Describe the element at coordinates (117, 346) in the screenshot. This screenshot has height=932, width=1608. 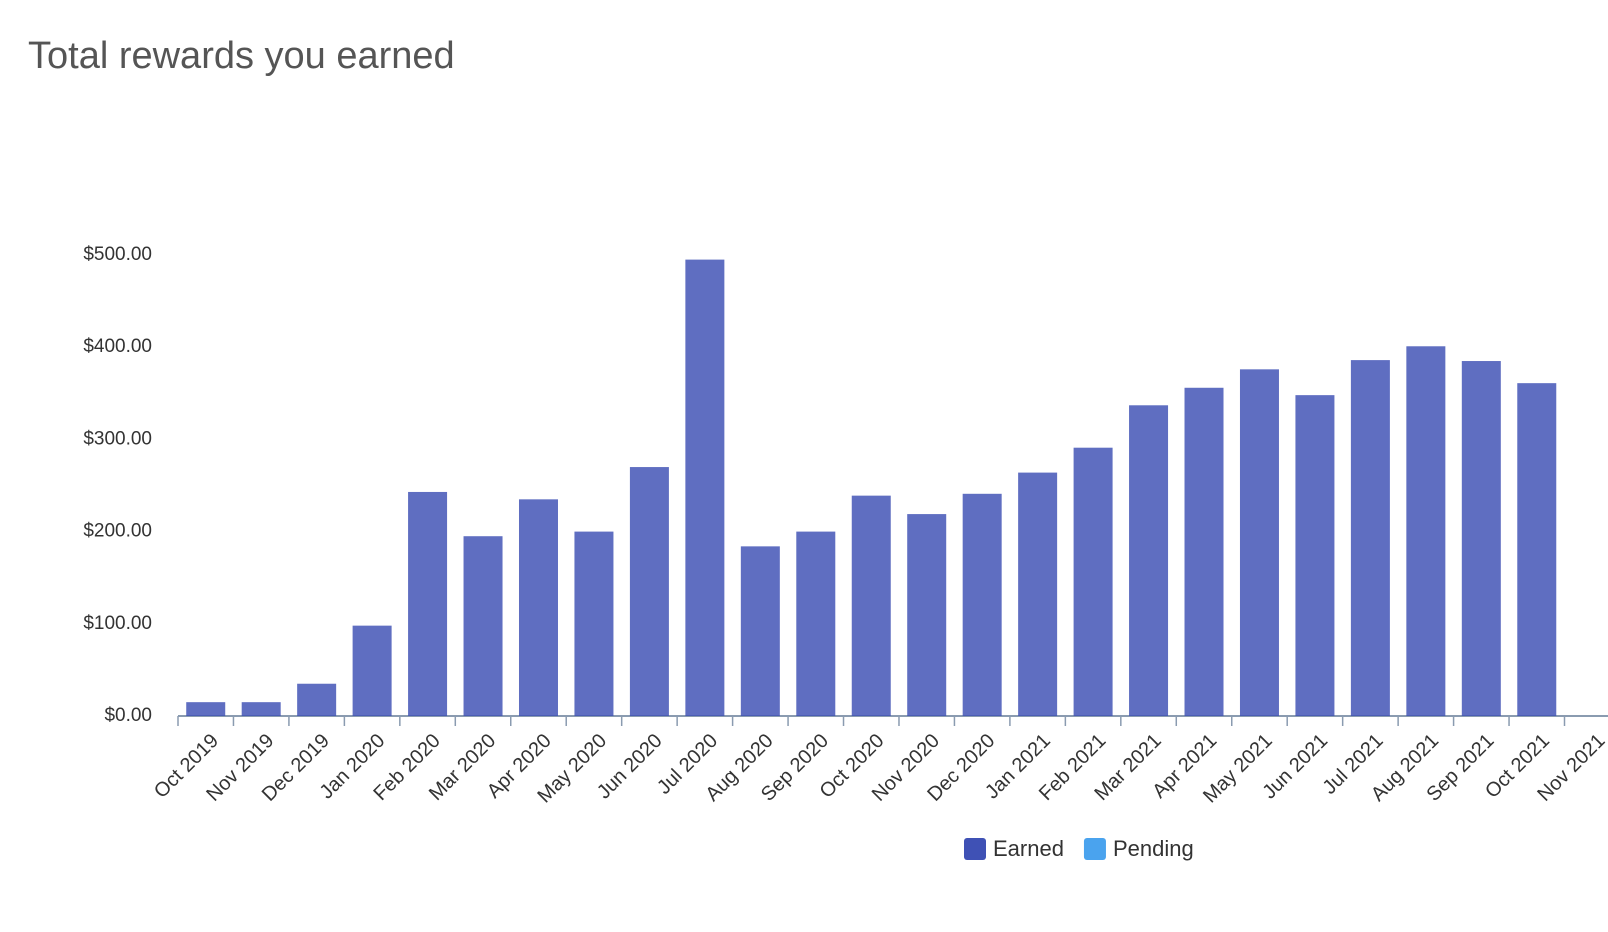
I see `y-tick-label: $400.00` at that location.